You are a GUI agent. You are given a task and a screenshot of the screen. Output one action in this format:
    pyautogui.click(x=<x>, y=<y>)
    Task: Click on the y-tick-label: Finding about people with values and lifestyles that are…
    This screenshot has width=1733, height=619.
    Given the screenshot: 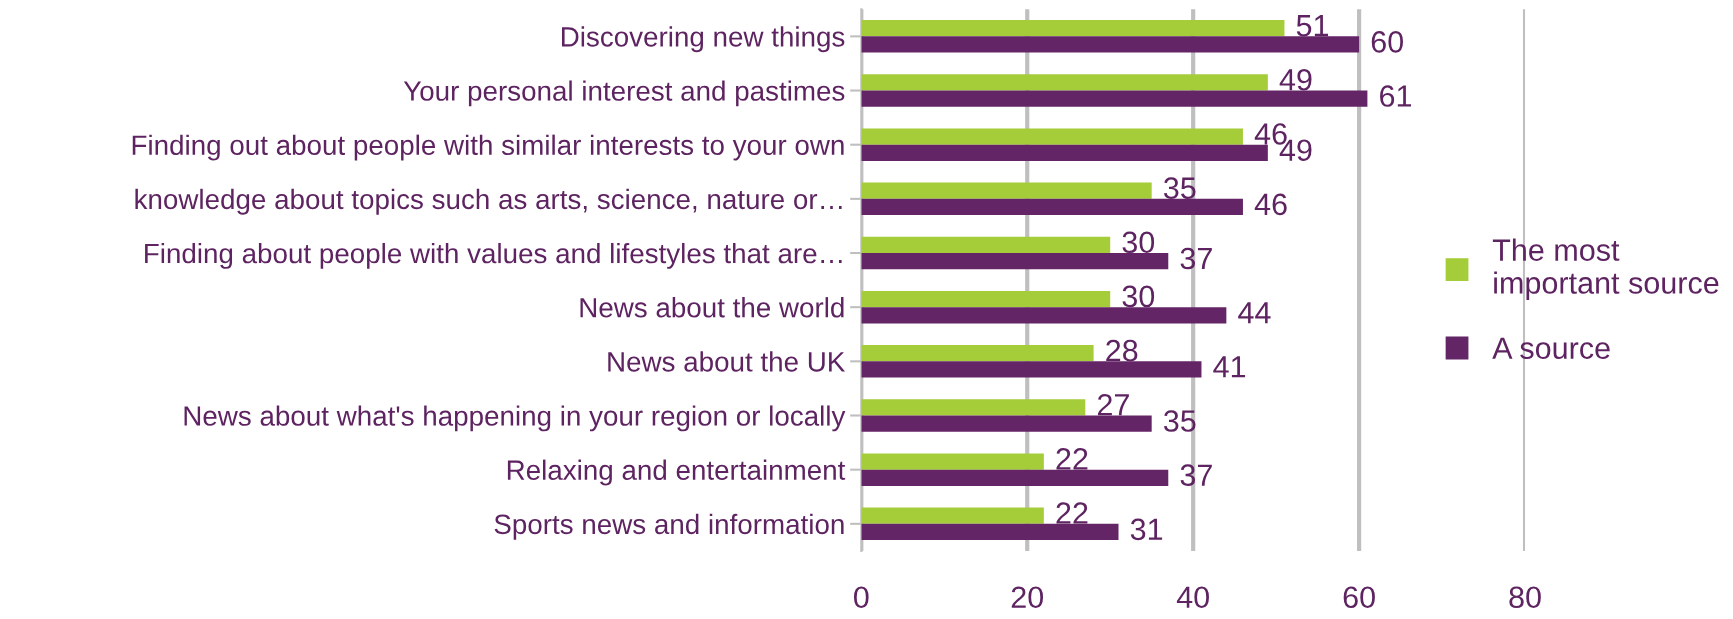 What is the action you would take?
    pyautogui.click(x=493, y=255)
    